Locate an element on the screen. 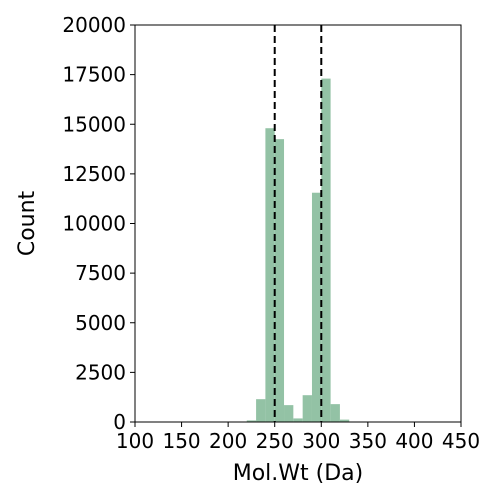 This screenshot has width=500, height=500. x-tick-label: 350 is located at coordinates (368, 441).